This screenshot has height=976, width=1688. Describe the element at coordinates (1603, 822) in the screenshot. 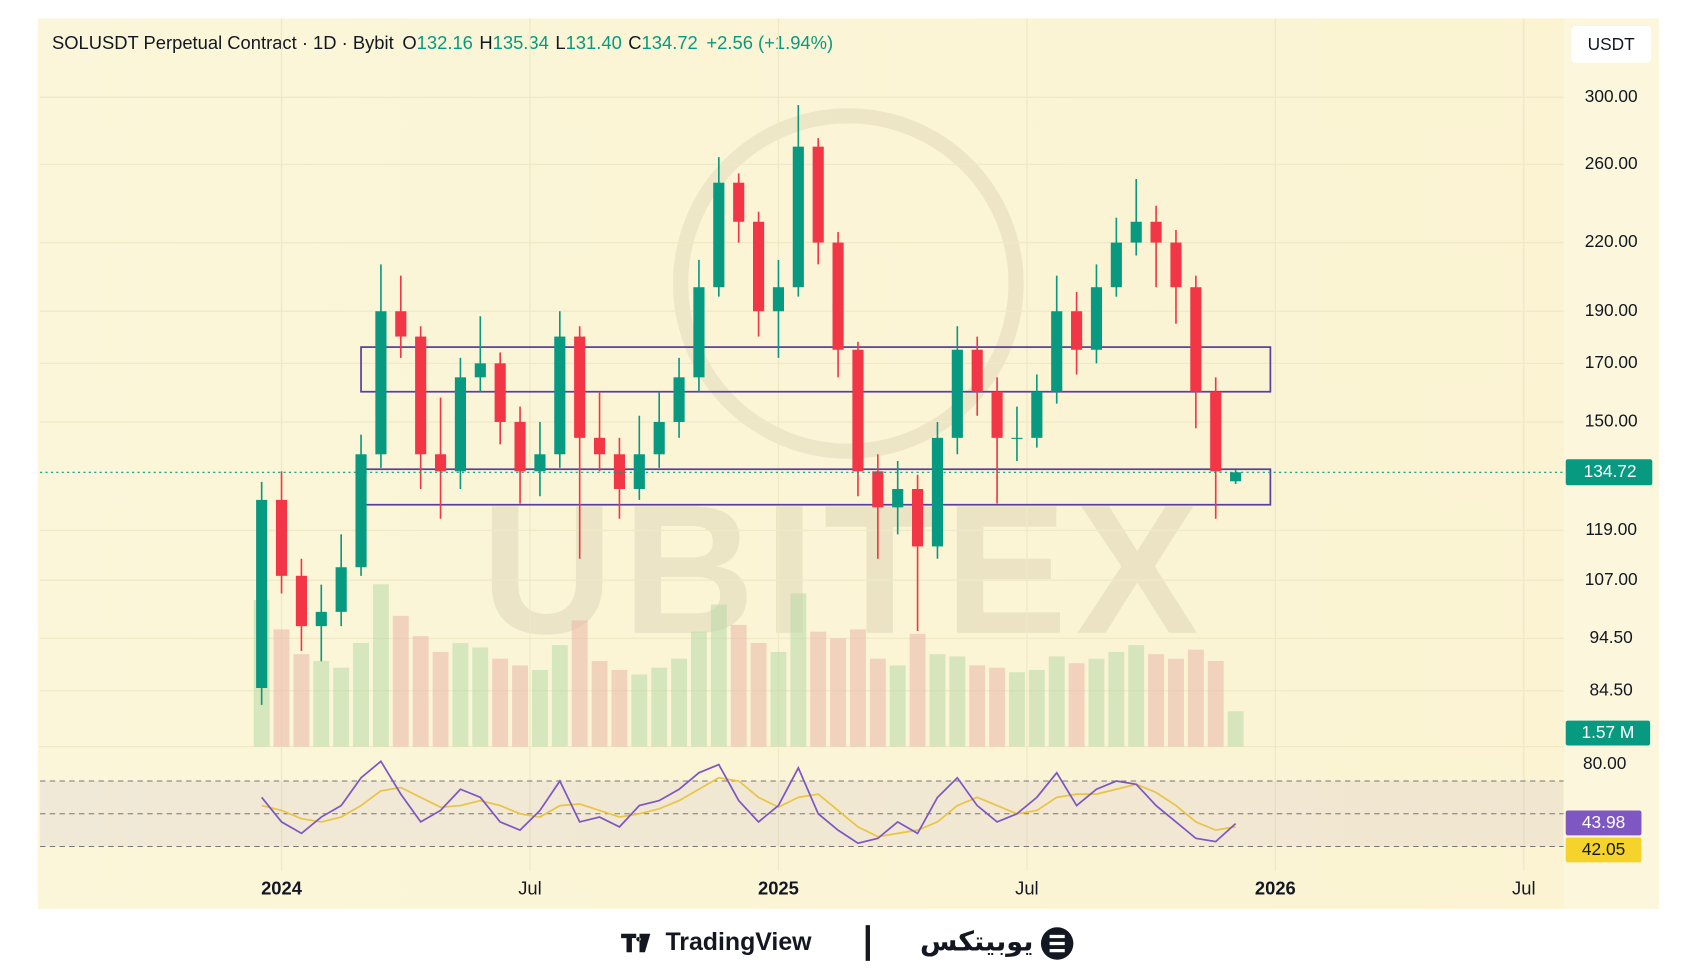

I see `rsi-value-label: 43.98` at that location.